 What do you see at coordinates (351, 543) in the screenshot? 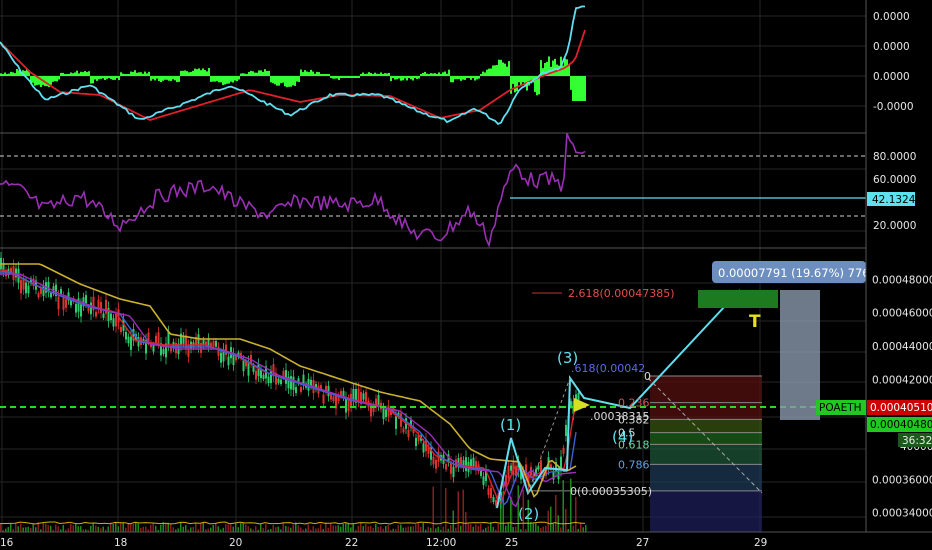
I see `time-tick-label: 22` at bounding box center [351, 543].